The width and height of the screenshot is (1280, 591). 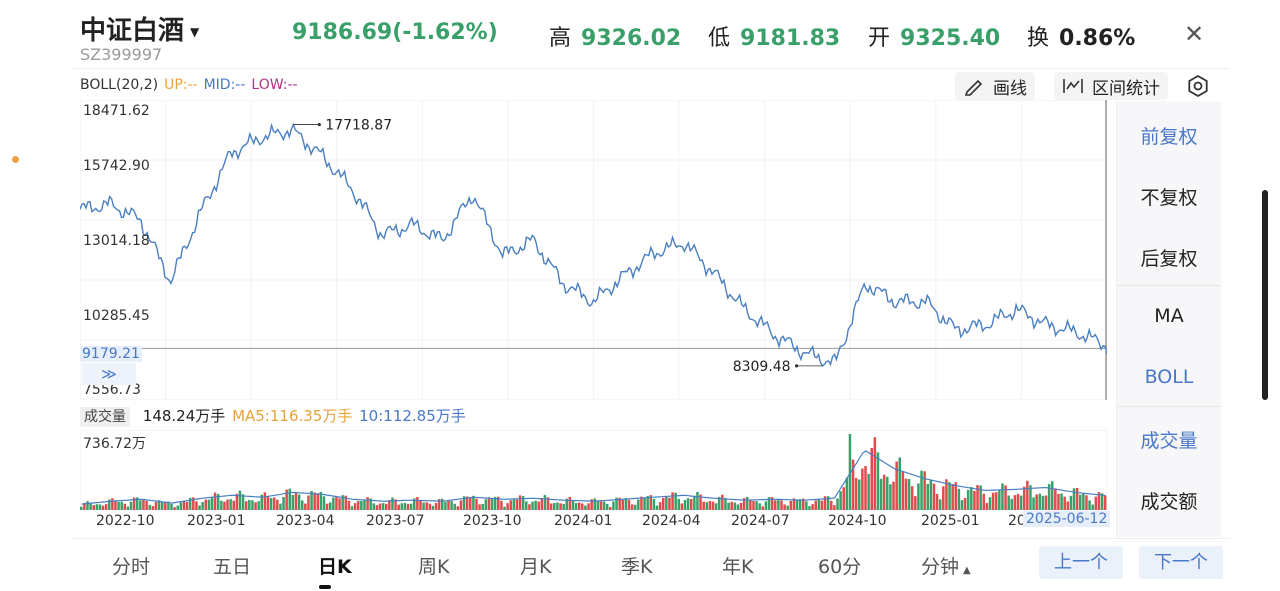 What do you see at coordinates (131, 567) in the screenshot?
I see `tab-intraday: 分时` at bounding box center [131, 567].